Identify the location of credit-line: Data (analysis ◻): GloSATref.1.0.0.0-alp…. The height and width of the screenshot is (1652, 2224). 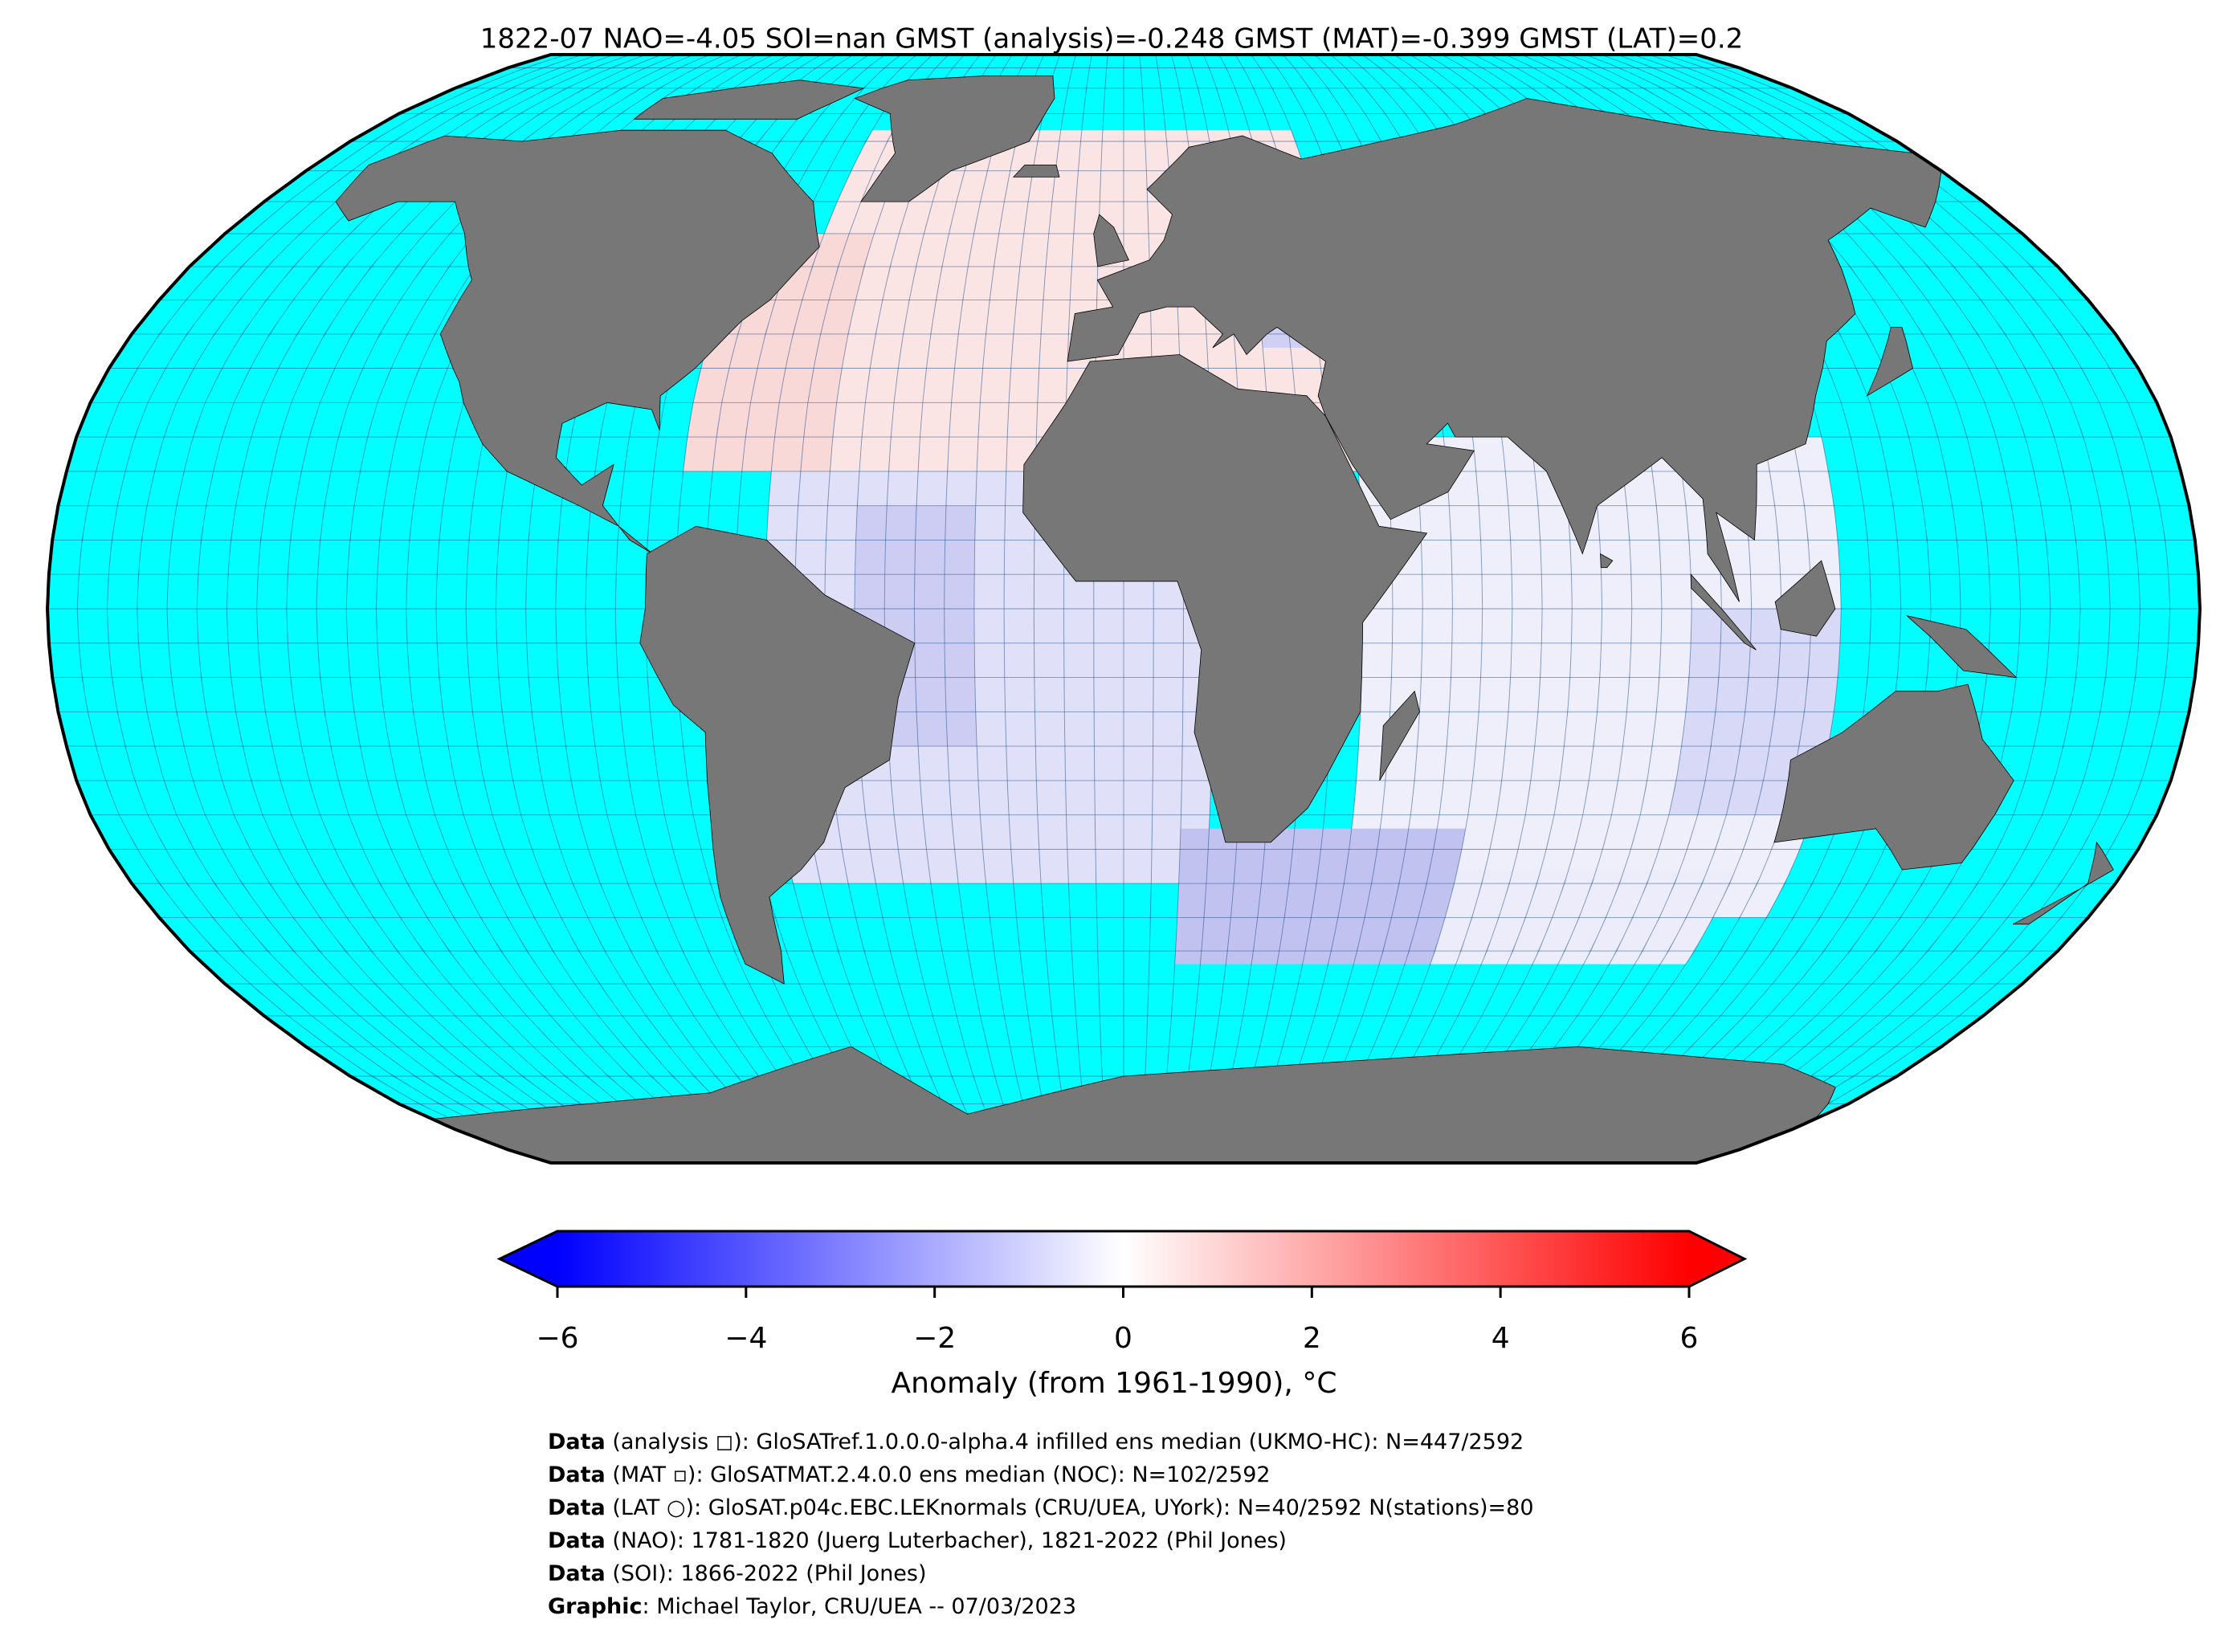
(1036, 1442).